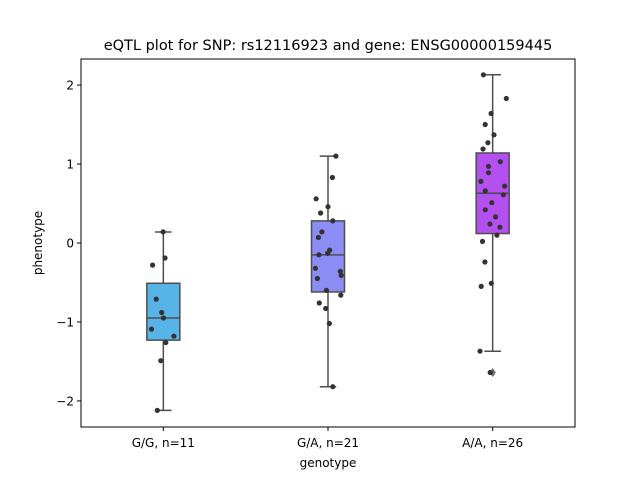 The height and width of the screenshot is (480, 640). I want to click on x-tick-label: G/G, n=11, so click(163, 443).